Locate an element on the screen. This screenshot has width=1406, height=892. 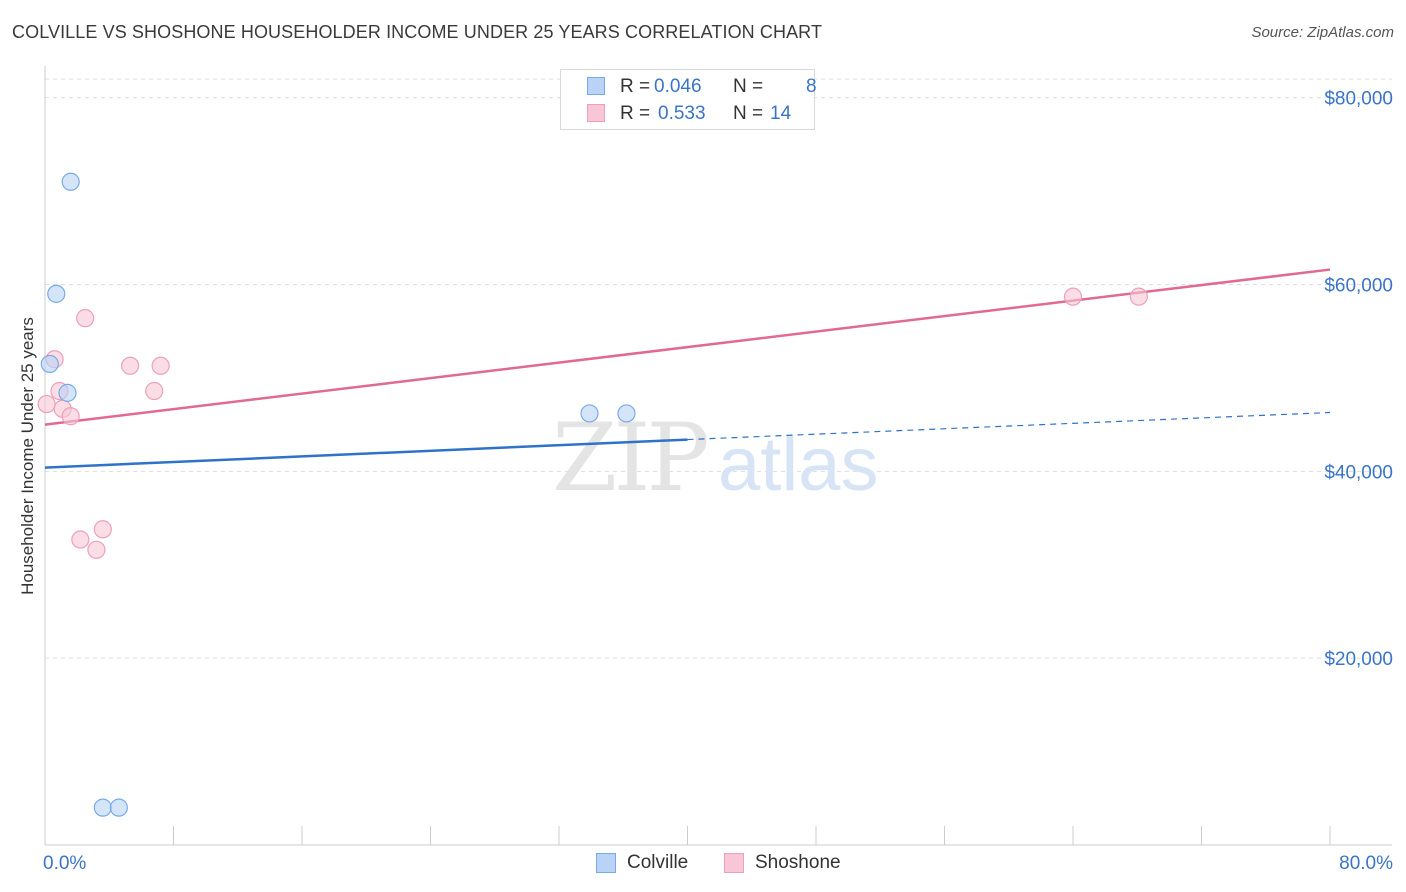
colville-swatch is located at coordinates (596, 86).